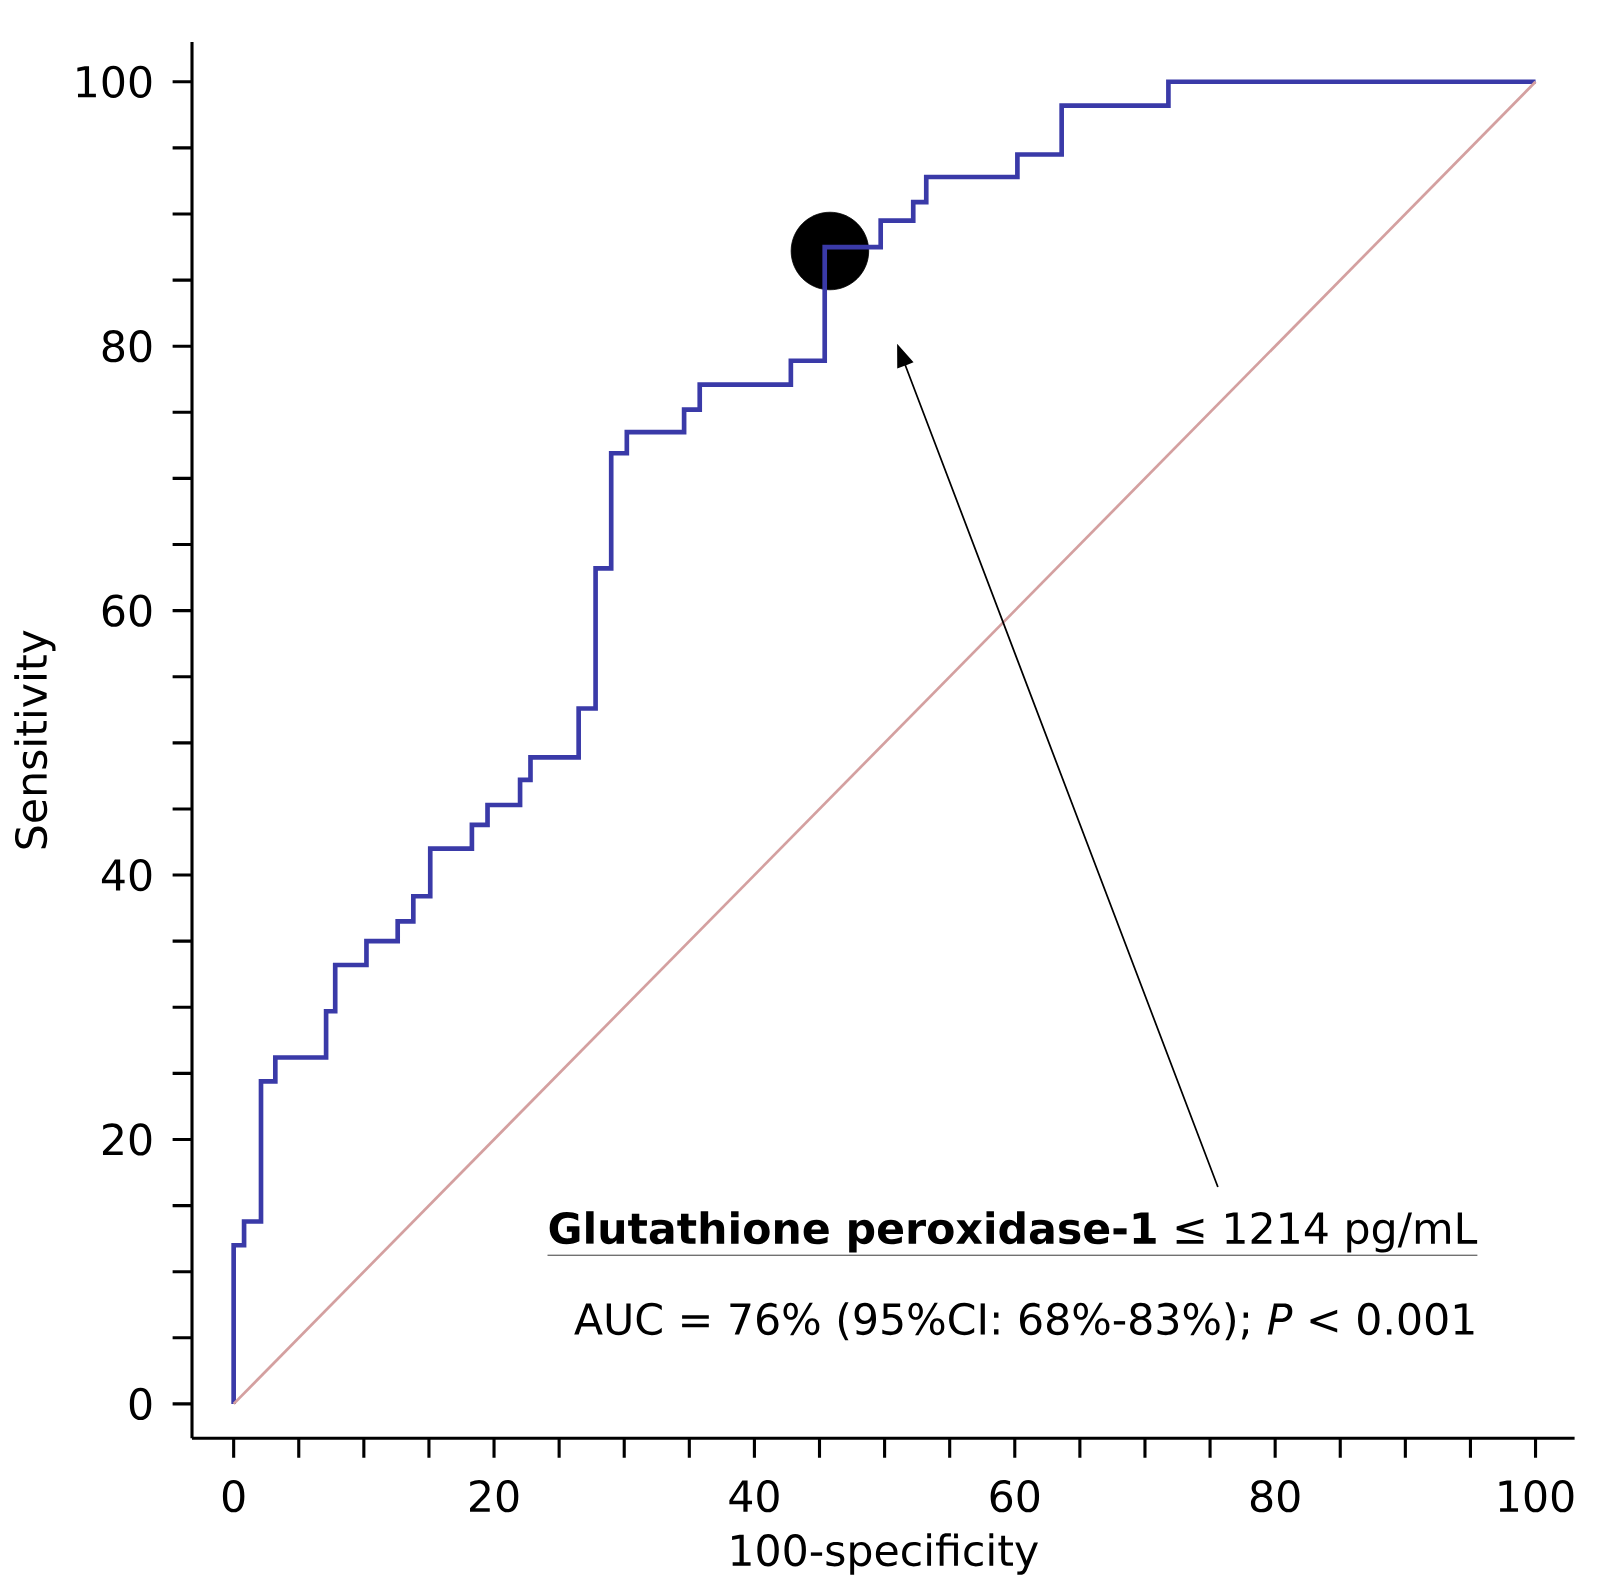  Describe the element at coordinates (140, 1404) in the screenshot. I see `y-tick-label: 0` at that location.